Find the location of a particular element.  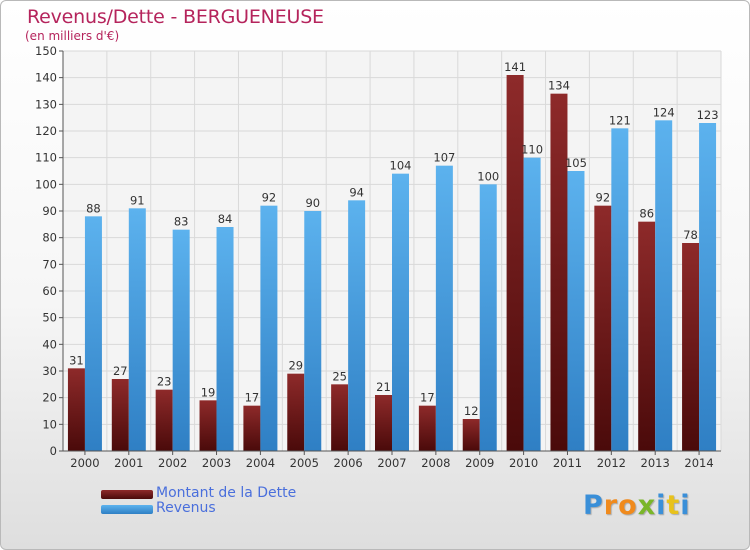

y-tick-label: 10 is located at coordinates (49, 424).